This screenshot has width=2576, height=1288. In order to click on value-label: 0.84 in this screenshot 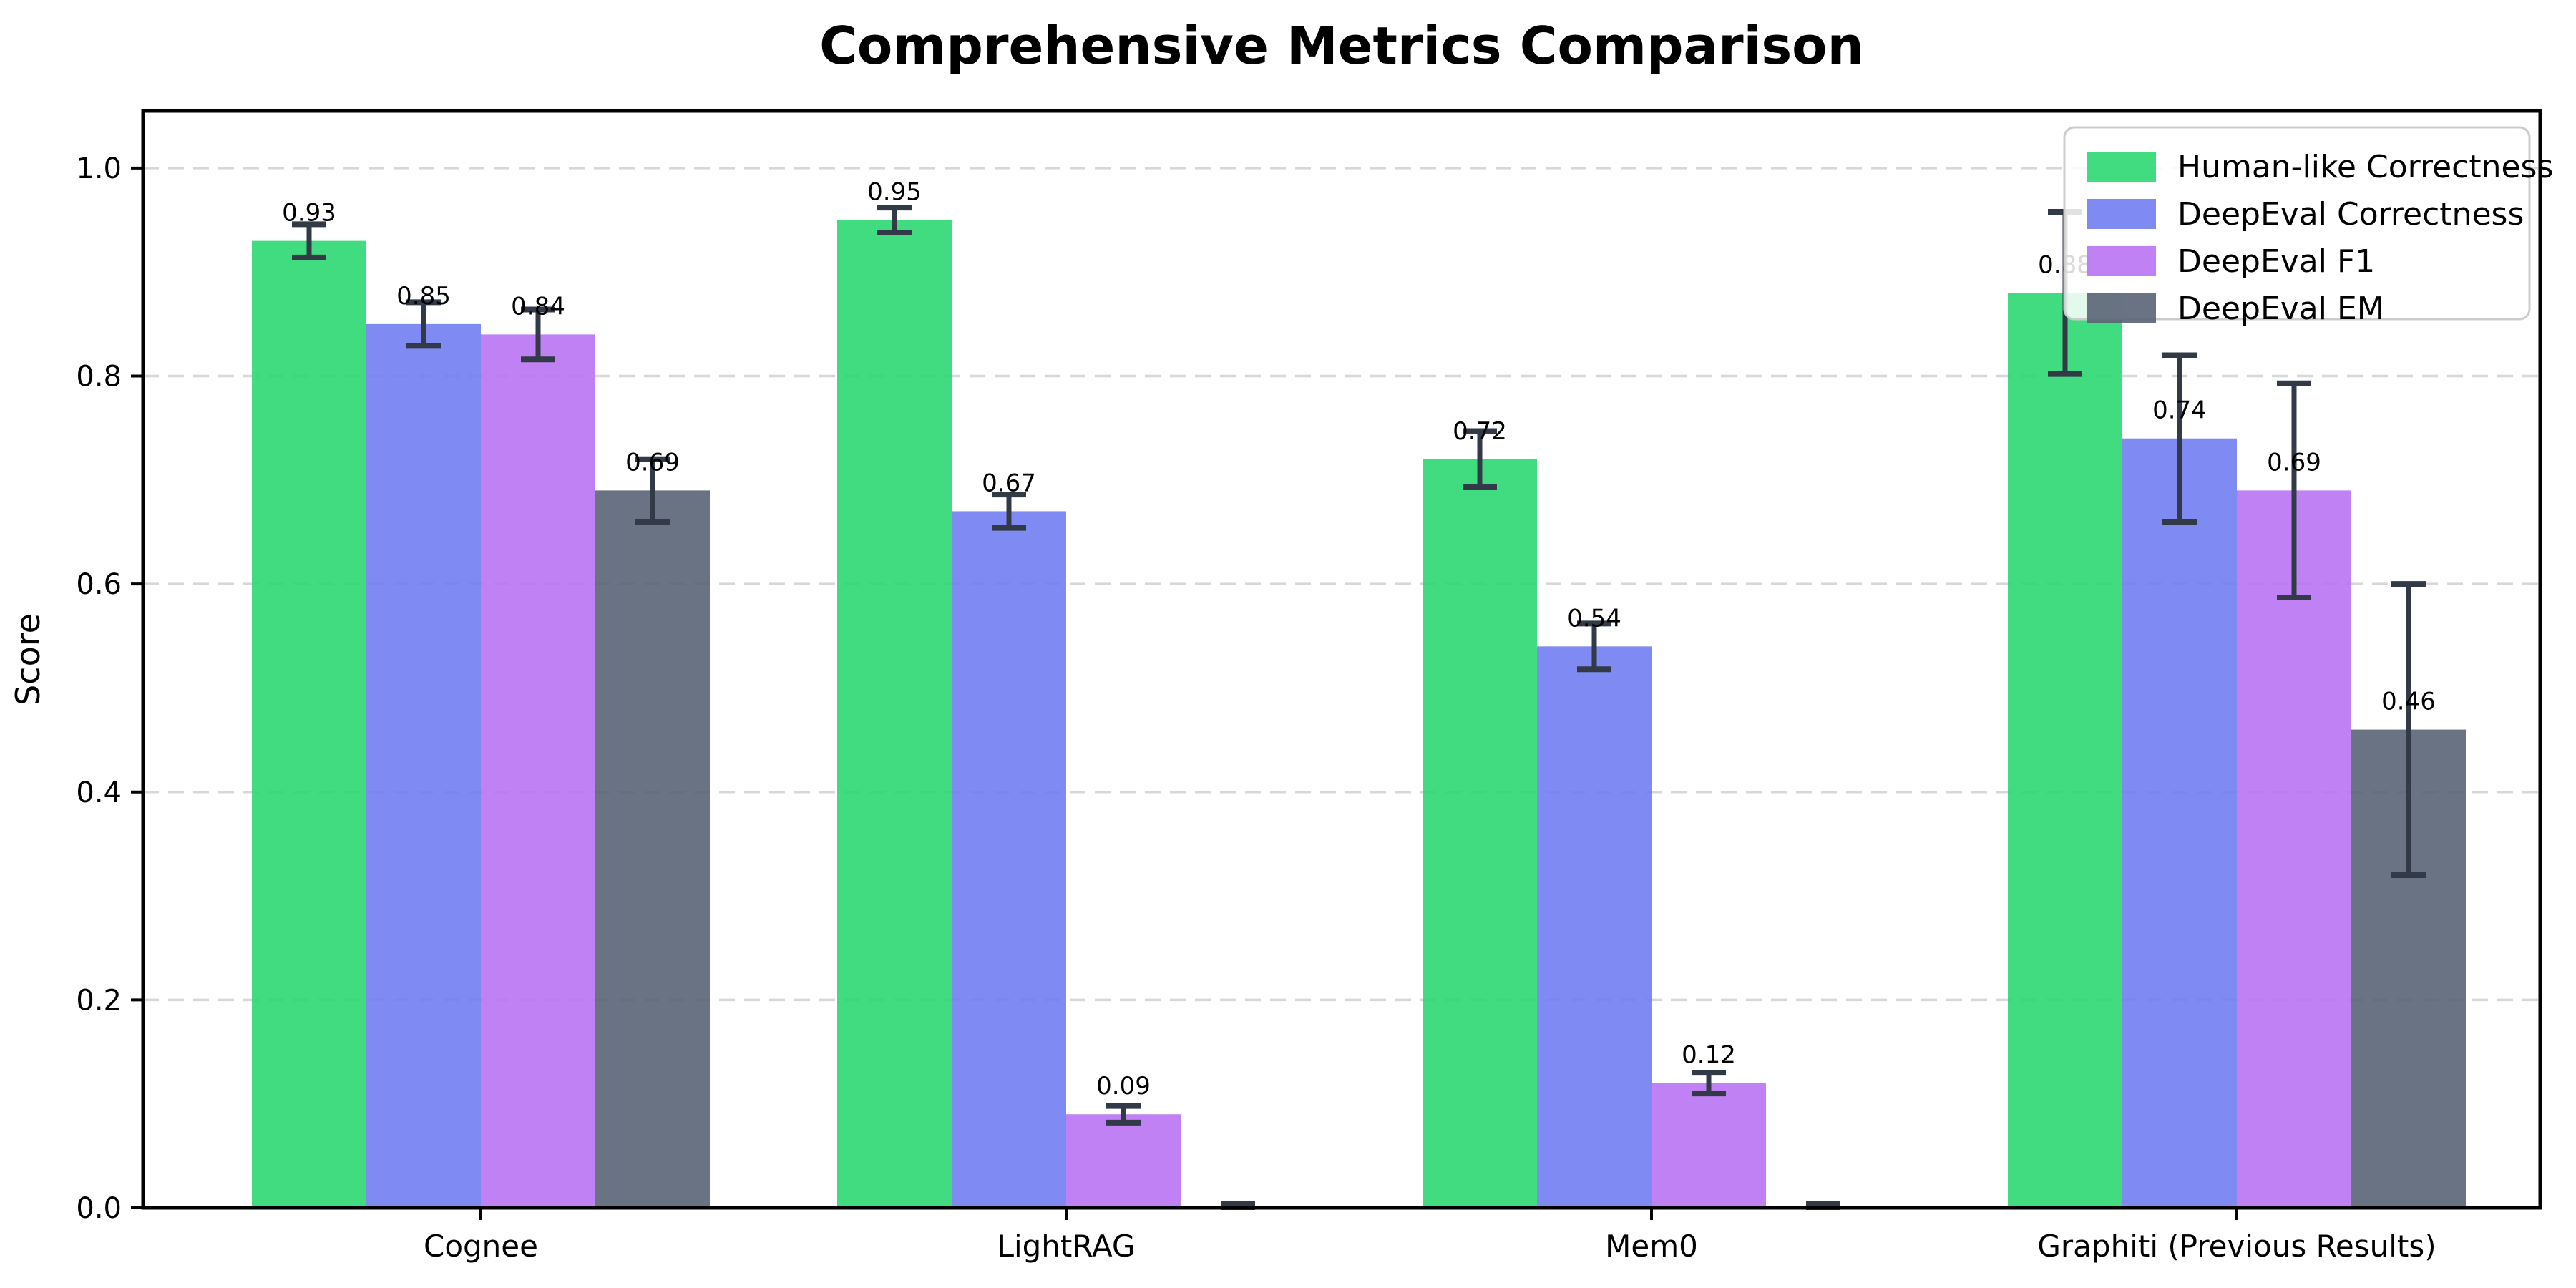, I will do `click(538, 306)`.